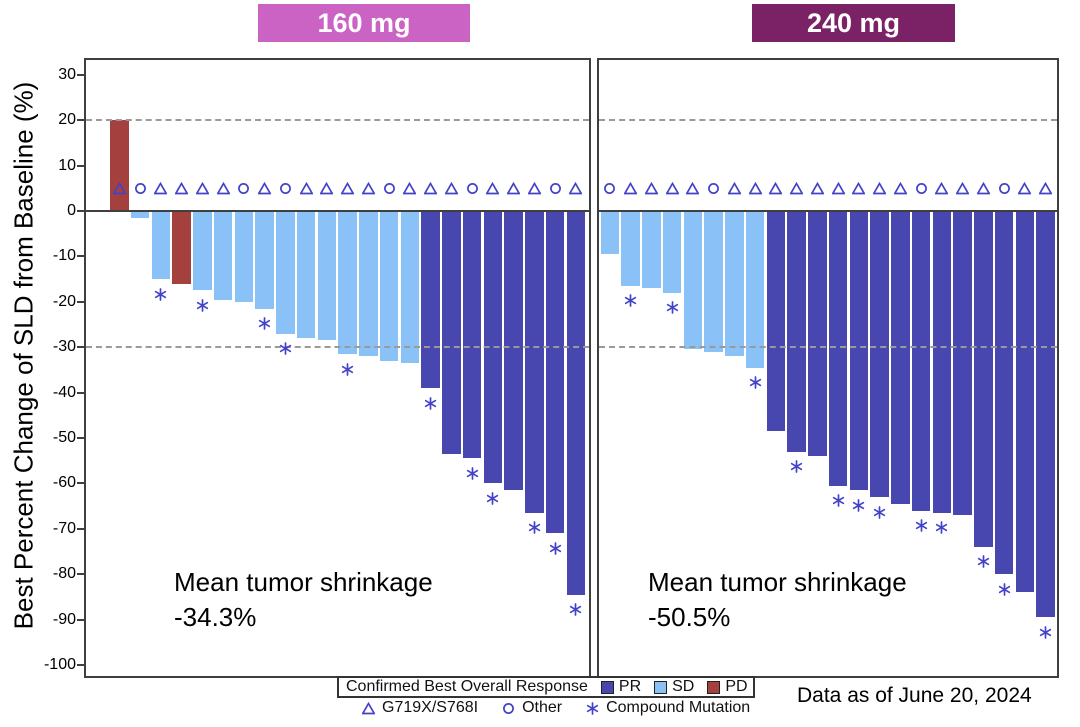 The image size is (1080, 727). Describe the element at coordinates (59, 664) in the screenshot. I see `y-tick-label: -100` at that location.